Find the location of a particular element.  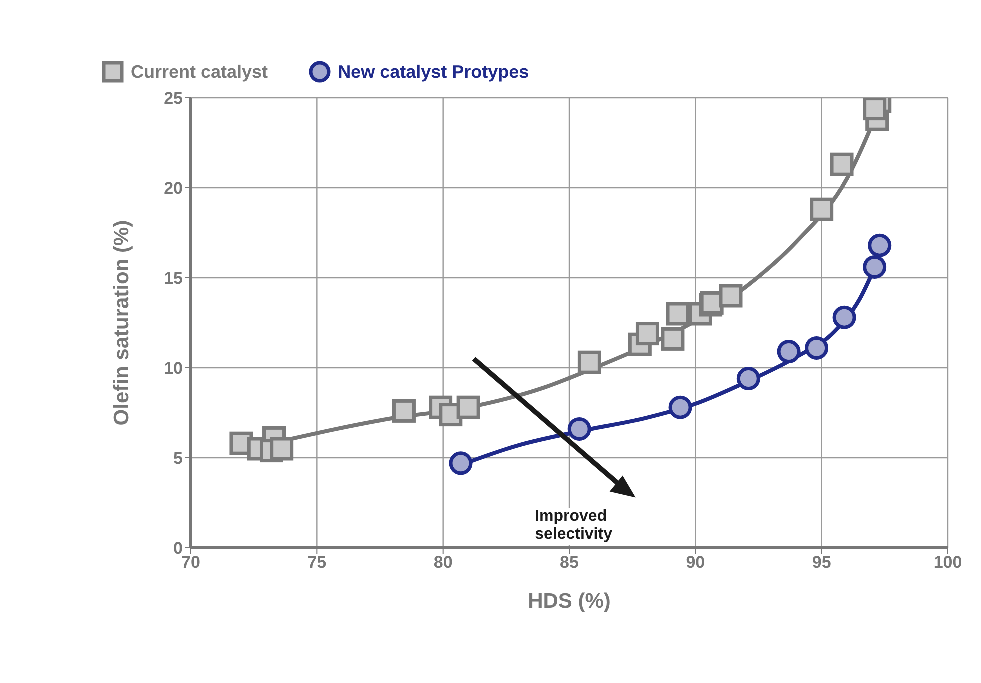

x-tick-label: 80 is located at coordinates (443, 562).